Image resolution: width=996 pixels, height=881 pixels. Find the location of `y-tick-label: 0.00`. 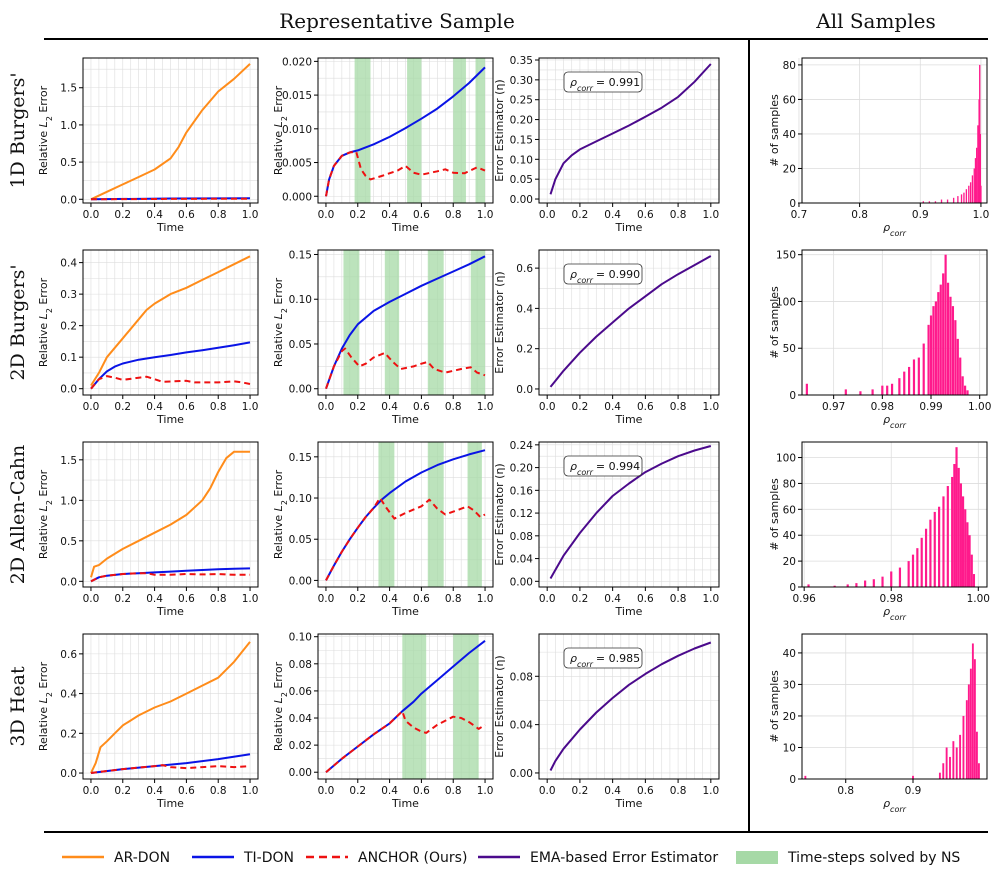

y-tick-label: 0.00 is located at coordinates (521, 200).